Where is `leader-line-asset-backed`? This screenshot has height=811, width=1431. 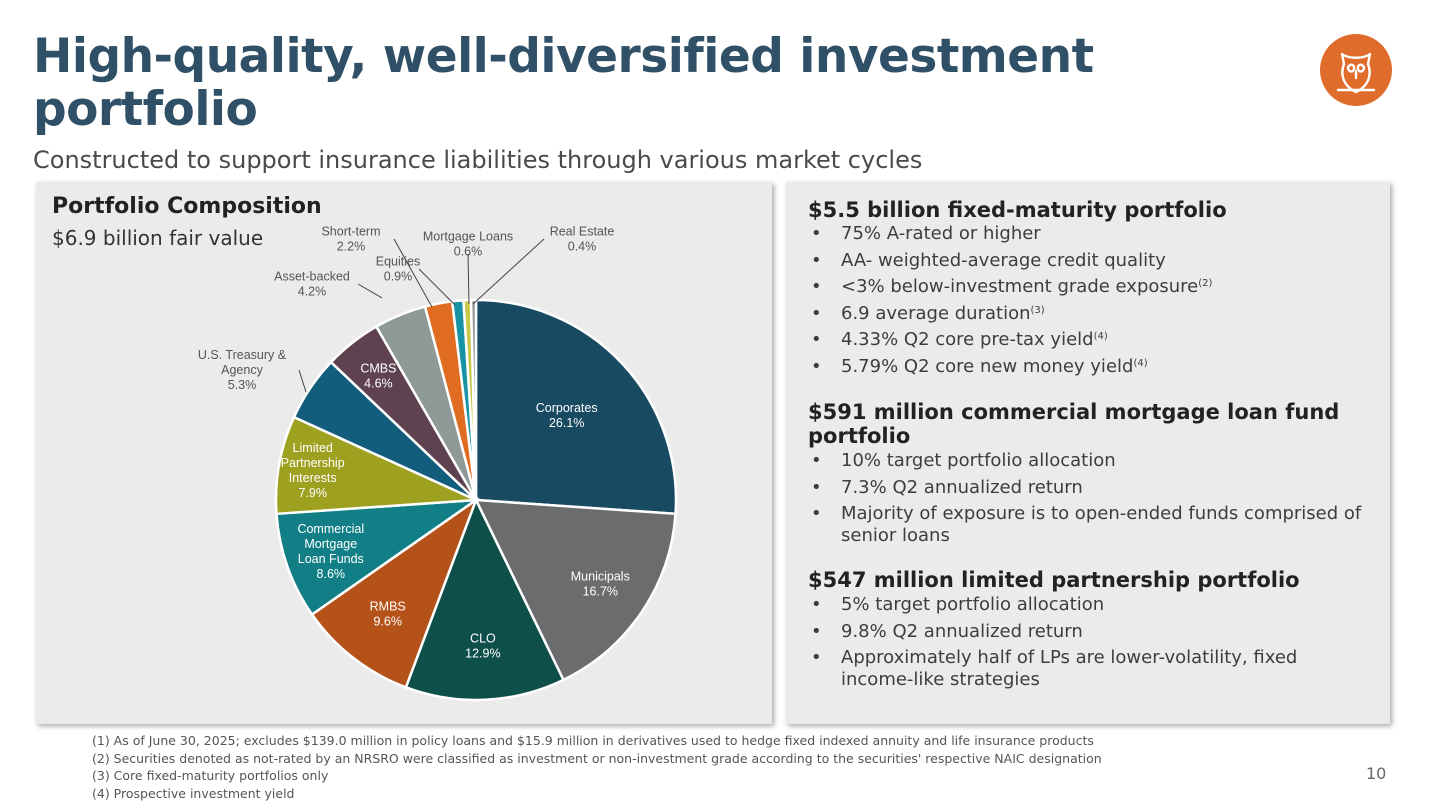
leader-line-asset-backed is located at coordinates (370, 291).